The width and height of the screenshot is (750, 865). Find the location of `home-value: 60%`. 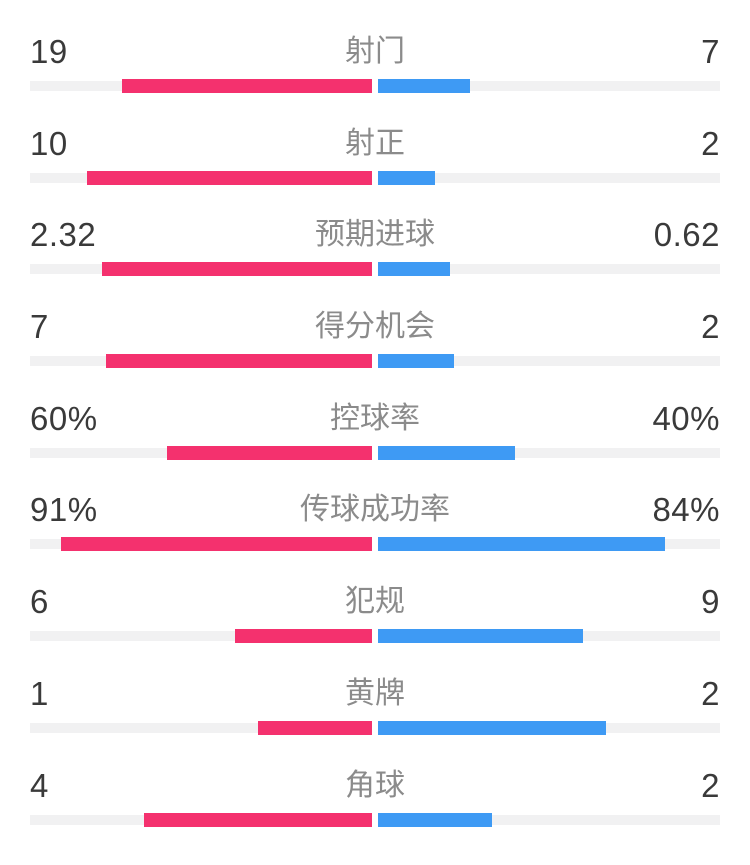

home-value: 60% is located at coordinates (64, 418).